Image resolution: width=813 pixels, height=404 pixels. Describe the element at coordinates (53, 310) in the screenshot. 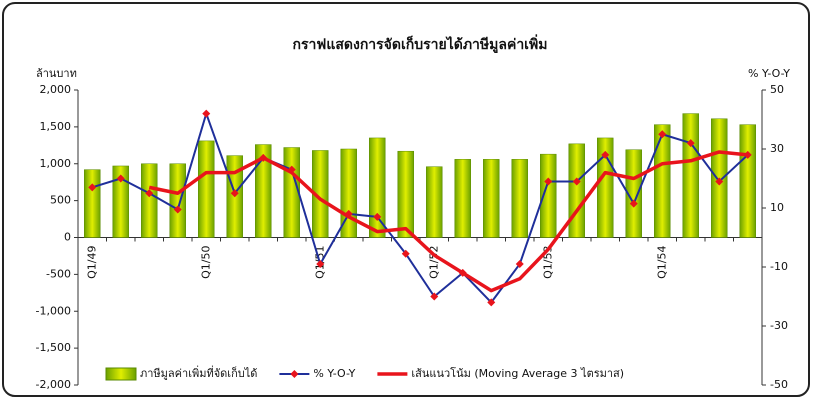

I see `y-tick-label: -1,000` at that location.